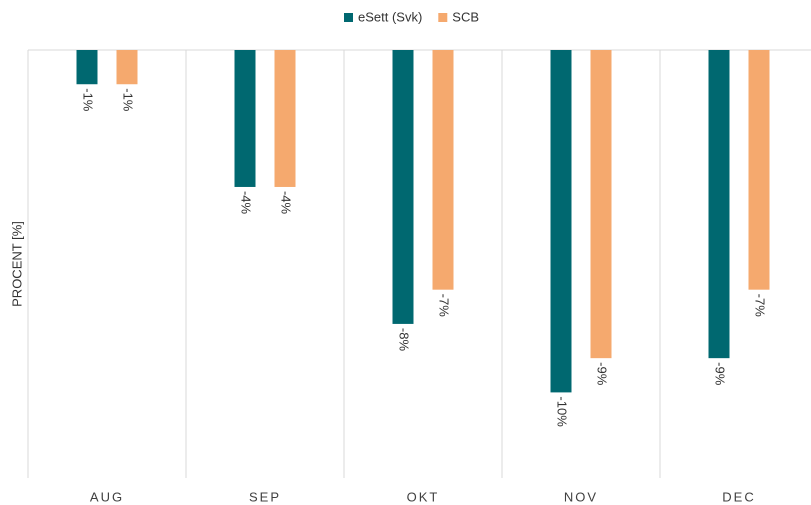 The height and width of the screenshot is (505, 811). I want to click on x-tick-label: SEP, so click(265, 496).